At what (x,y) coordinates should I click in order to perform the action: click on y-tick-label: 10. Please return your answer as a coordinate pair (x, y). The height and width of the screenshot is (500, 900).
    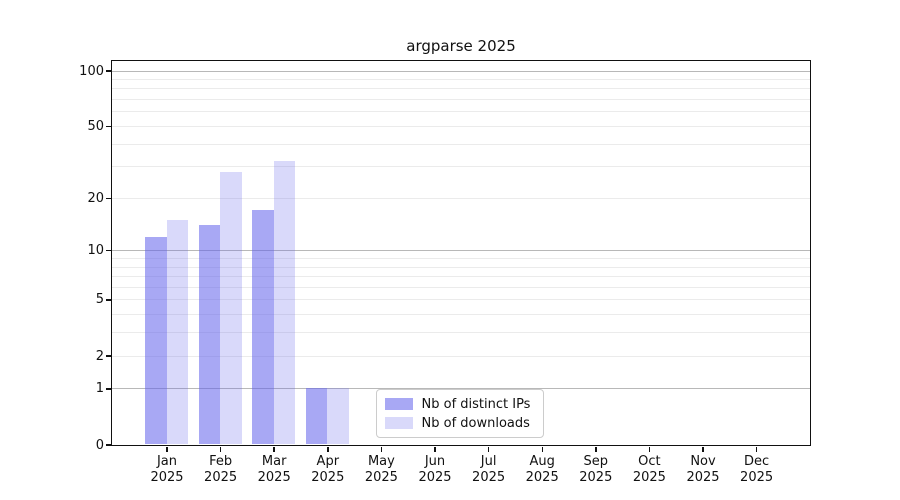
    Looking at the image, I should click on (95, 251).